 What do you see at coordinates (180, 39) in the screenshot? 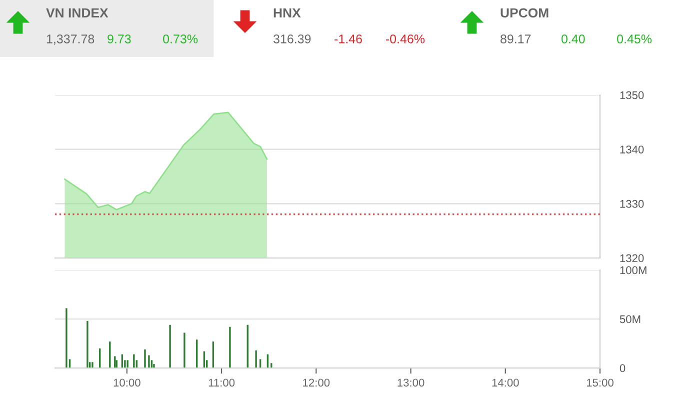
I see `text: 0.73%` at bounding box center [180, 39].